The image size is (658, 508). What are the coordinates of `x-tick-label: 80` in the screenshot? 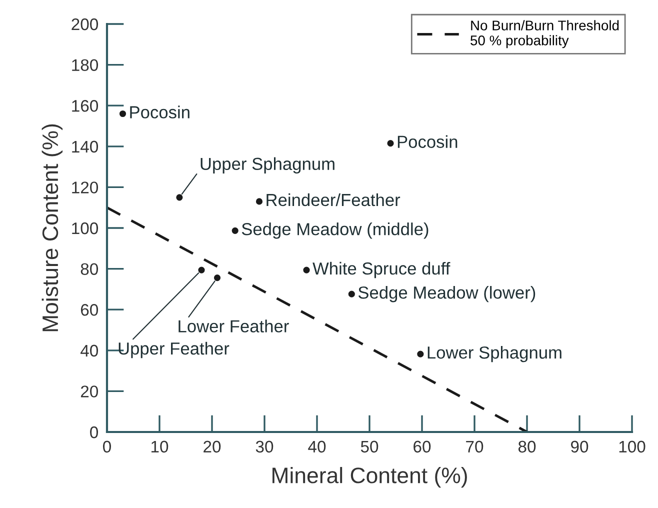 It's located at (527, 446).